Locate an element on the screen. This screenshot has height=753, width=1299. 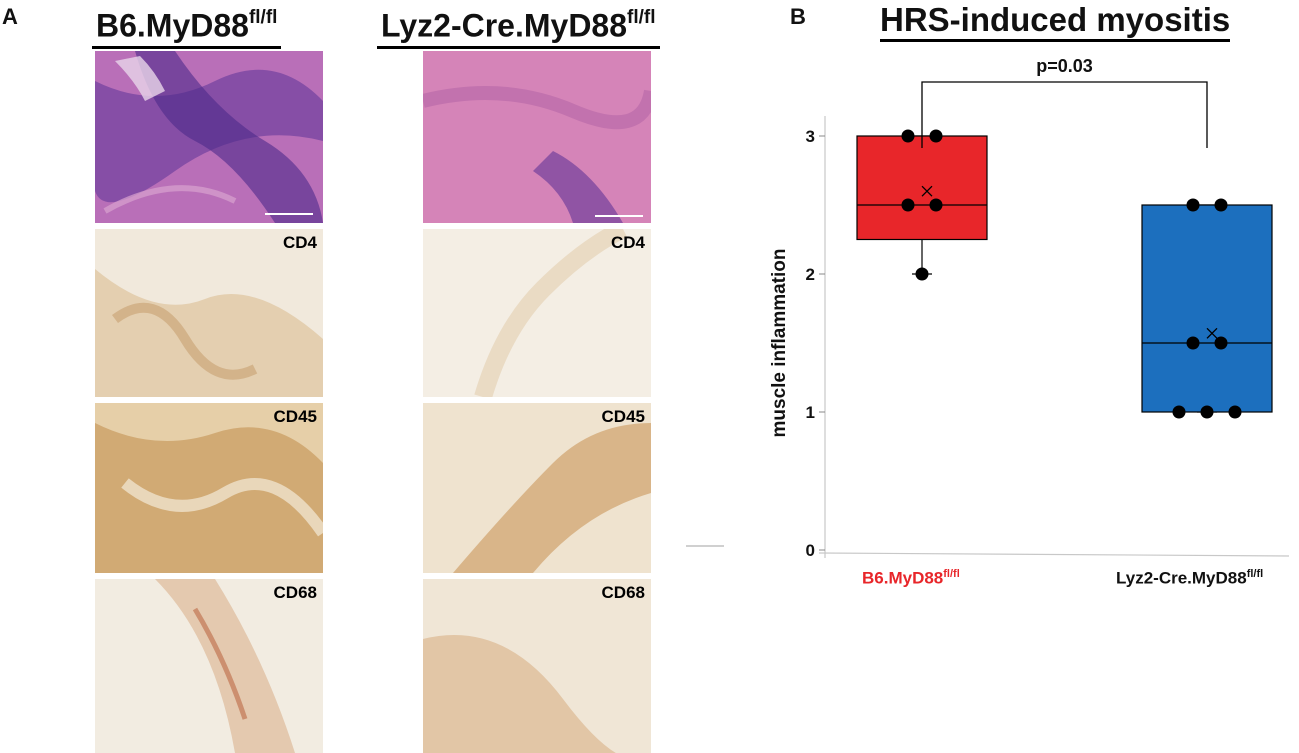
y-axis-label: muscle inflammation is located at coordinates (779, 343).